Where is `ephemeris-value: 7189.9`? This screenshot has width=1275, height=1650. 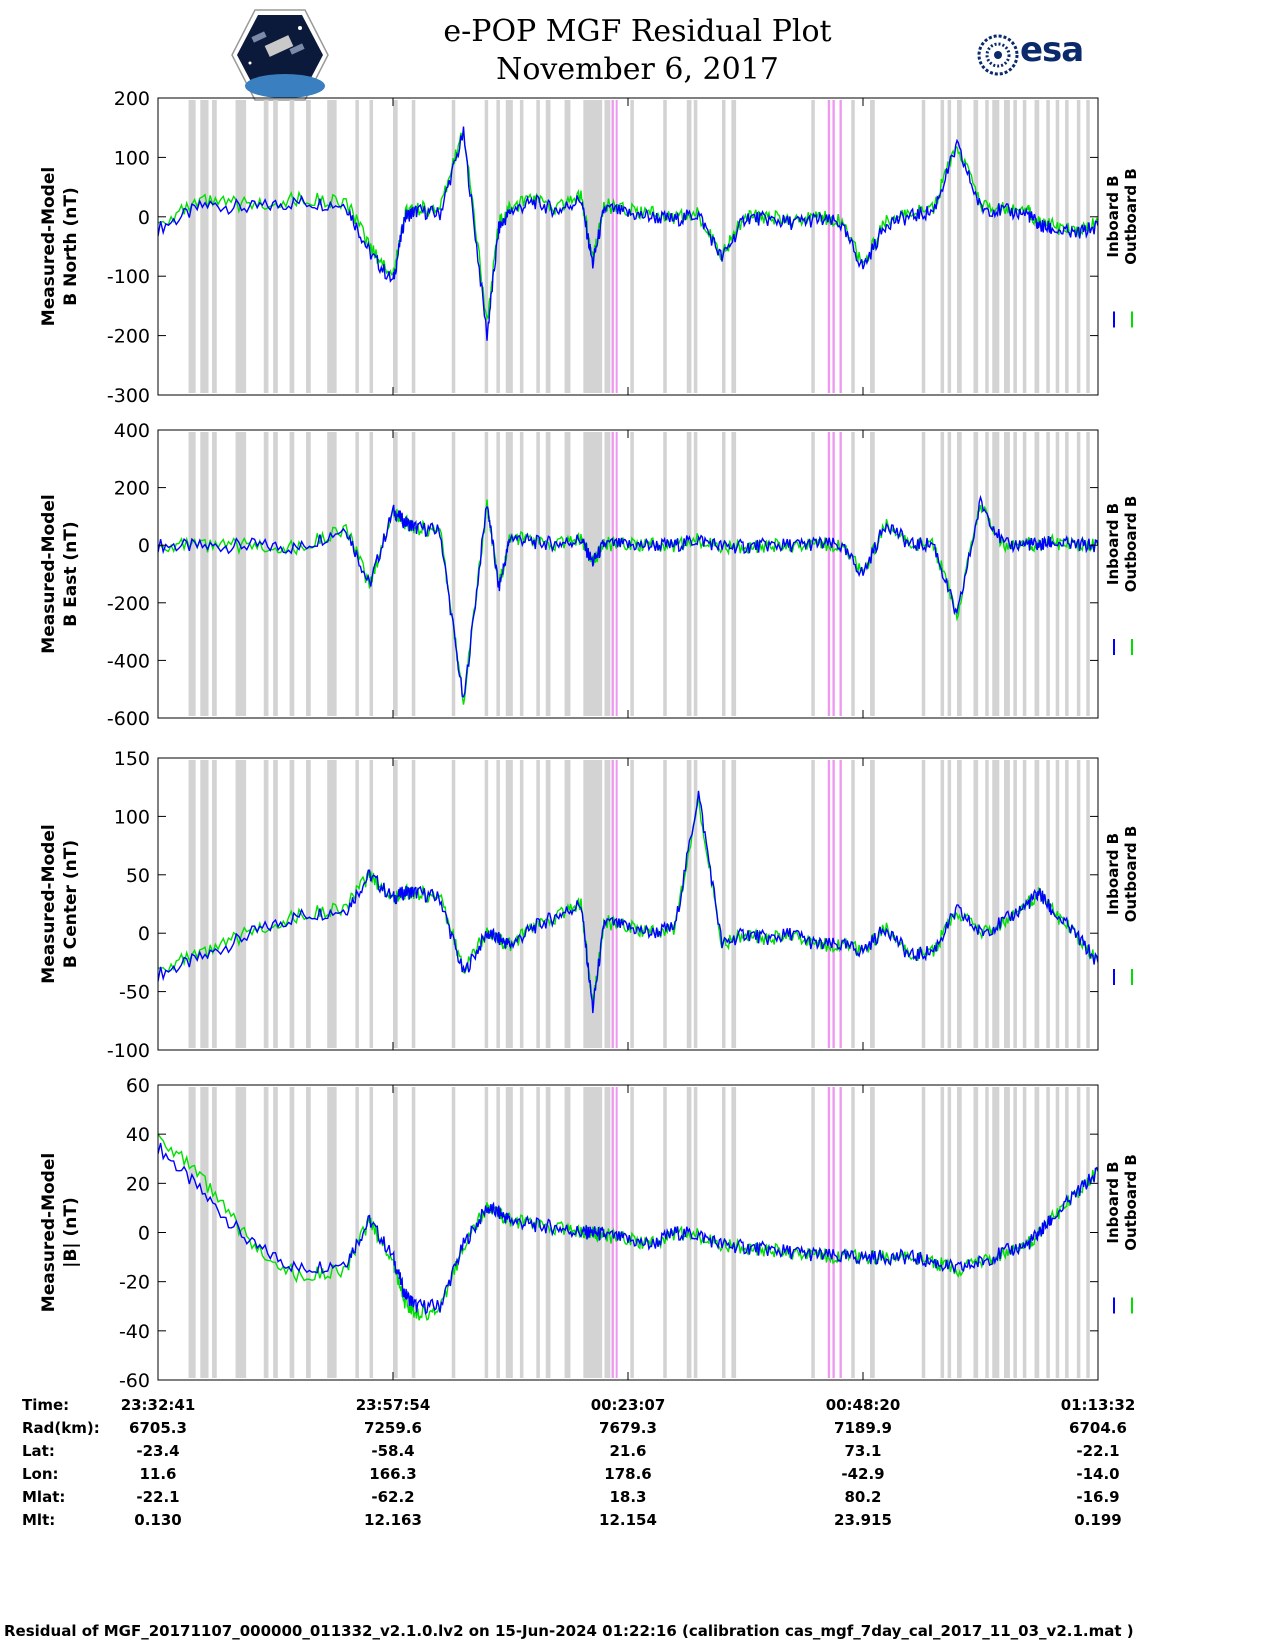 ephemeris-value: 7189.9 is located at coordinates (863, 1428).